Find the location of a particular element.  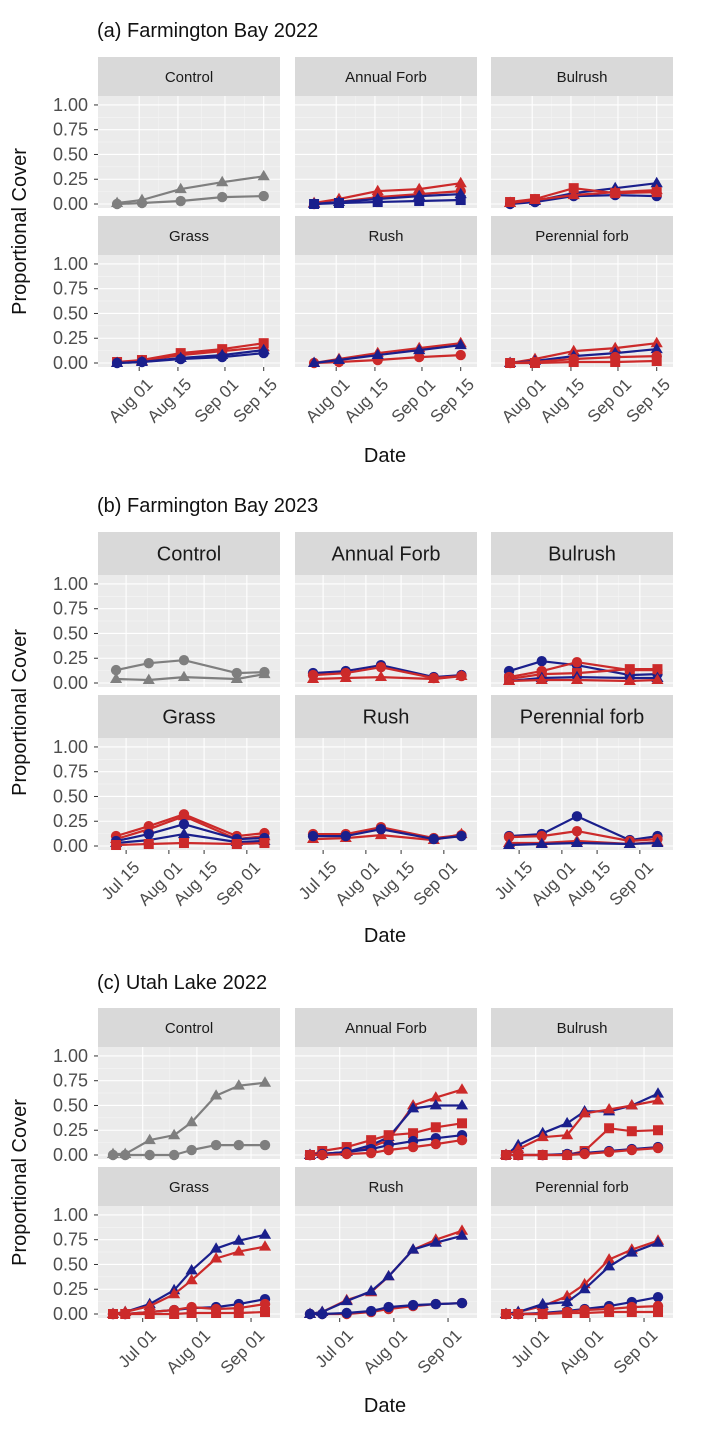

y-tick-label: 0.25 is located at coordinates (70, 658).